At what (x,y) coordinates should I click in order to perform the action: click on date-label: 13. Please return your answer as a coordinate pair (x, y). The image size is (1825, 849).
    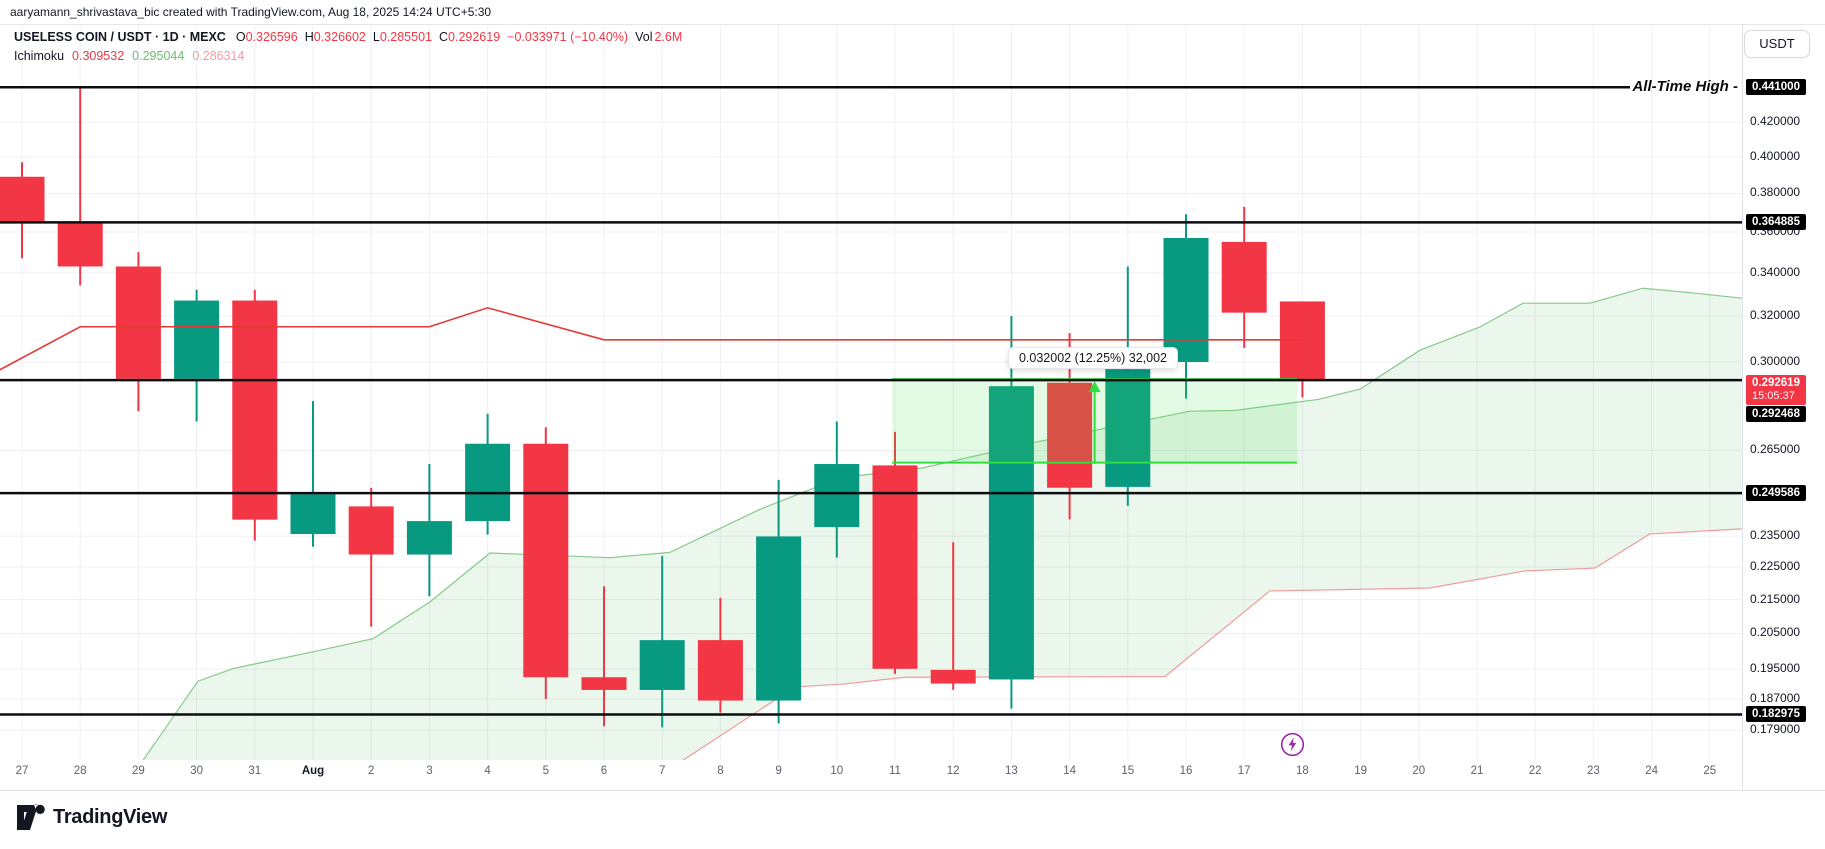
    Looking at the image, I should click on (1011, 771).